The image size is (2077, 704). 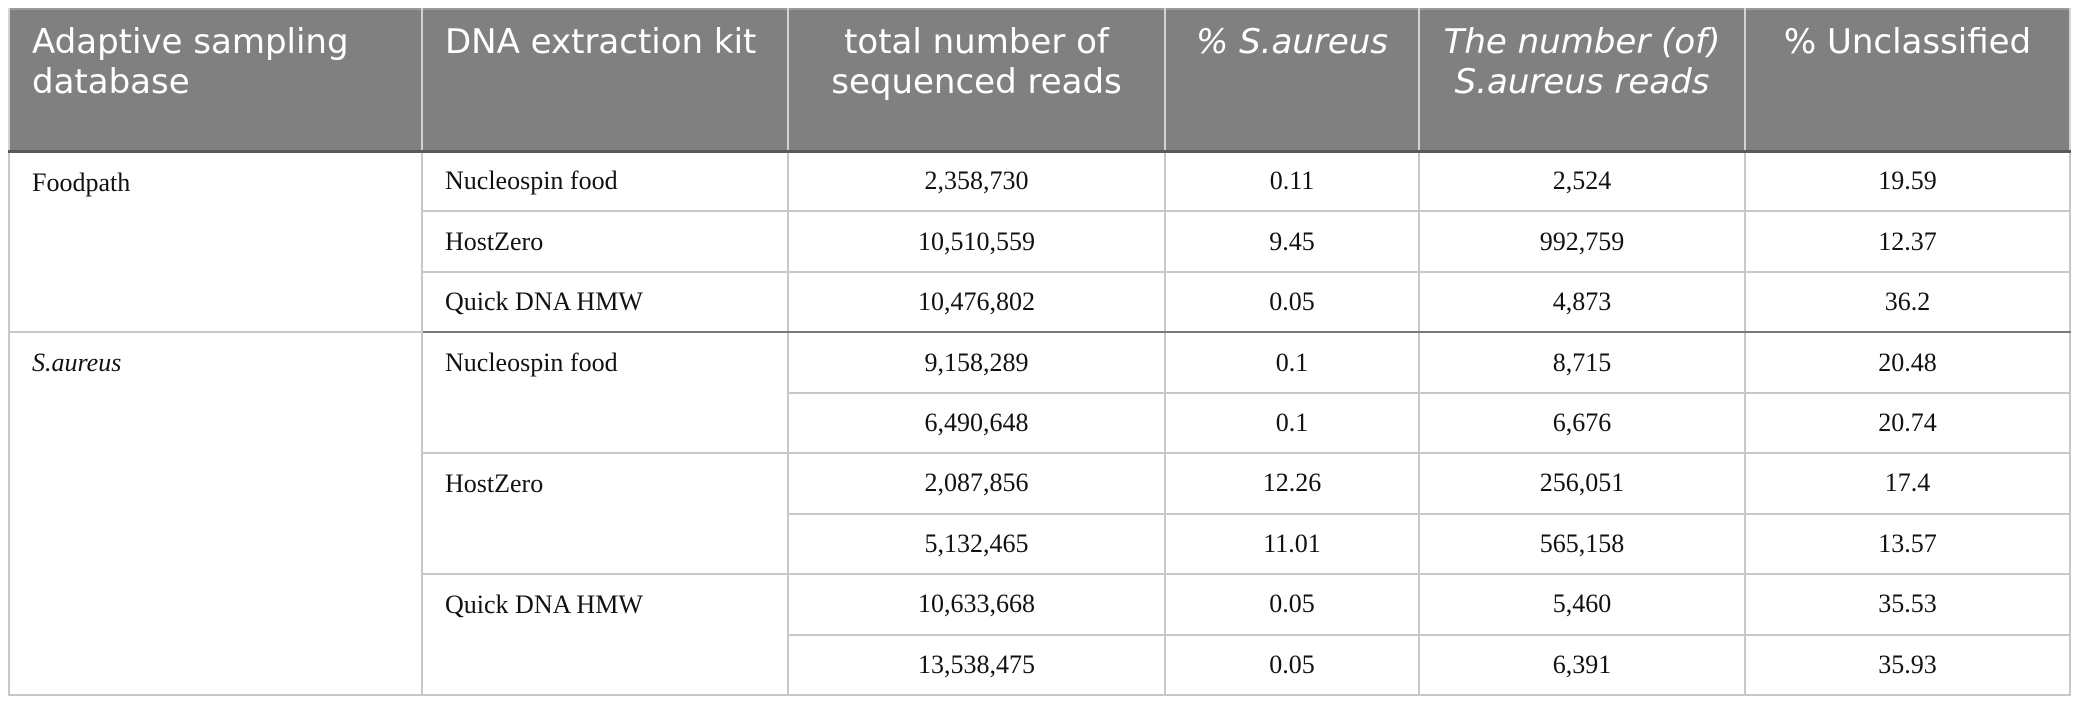 What do you see at coordinates (1292, 483) in the screenshot?
I see `pct-s-aureus-cell: 12.26` at bounding box center [1292, 483].